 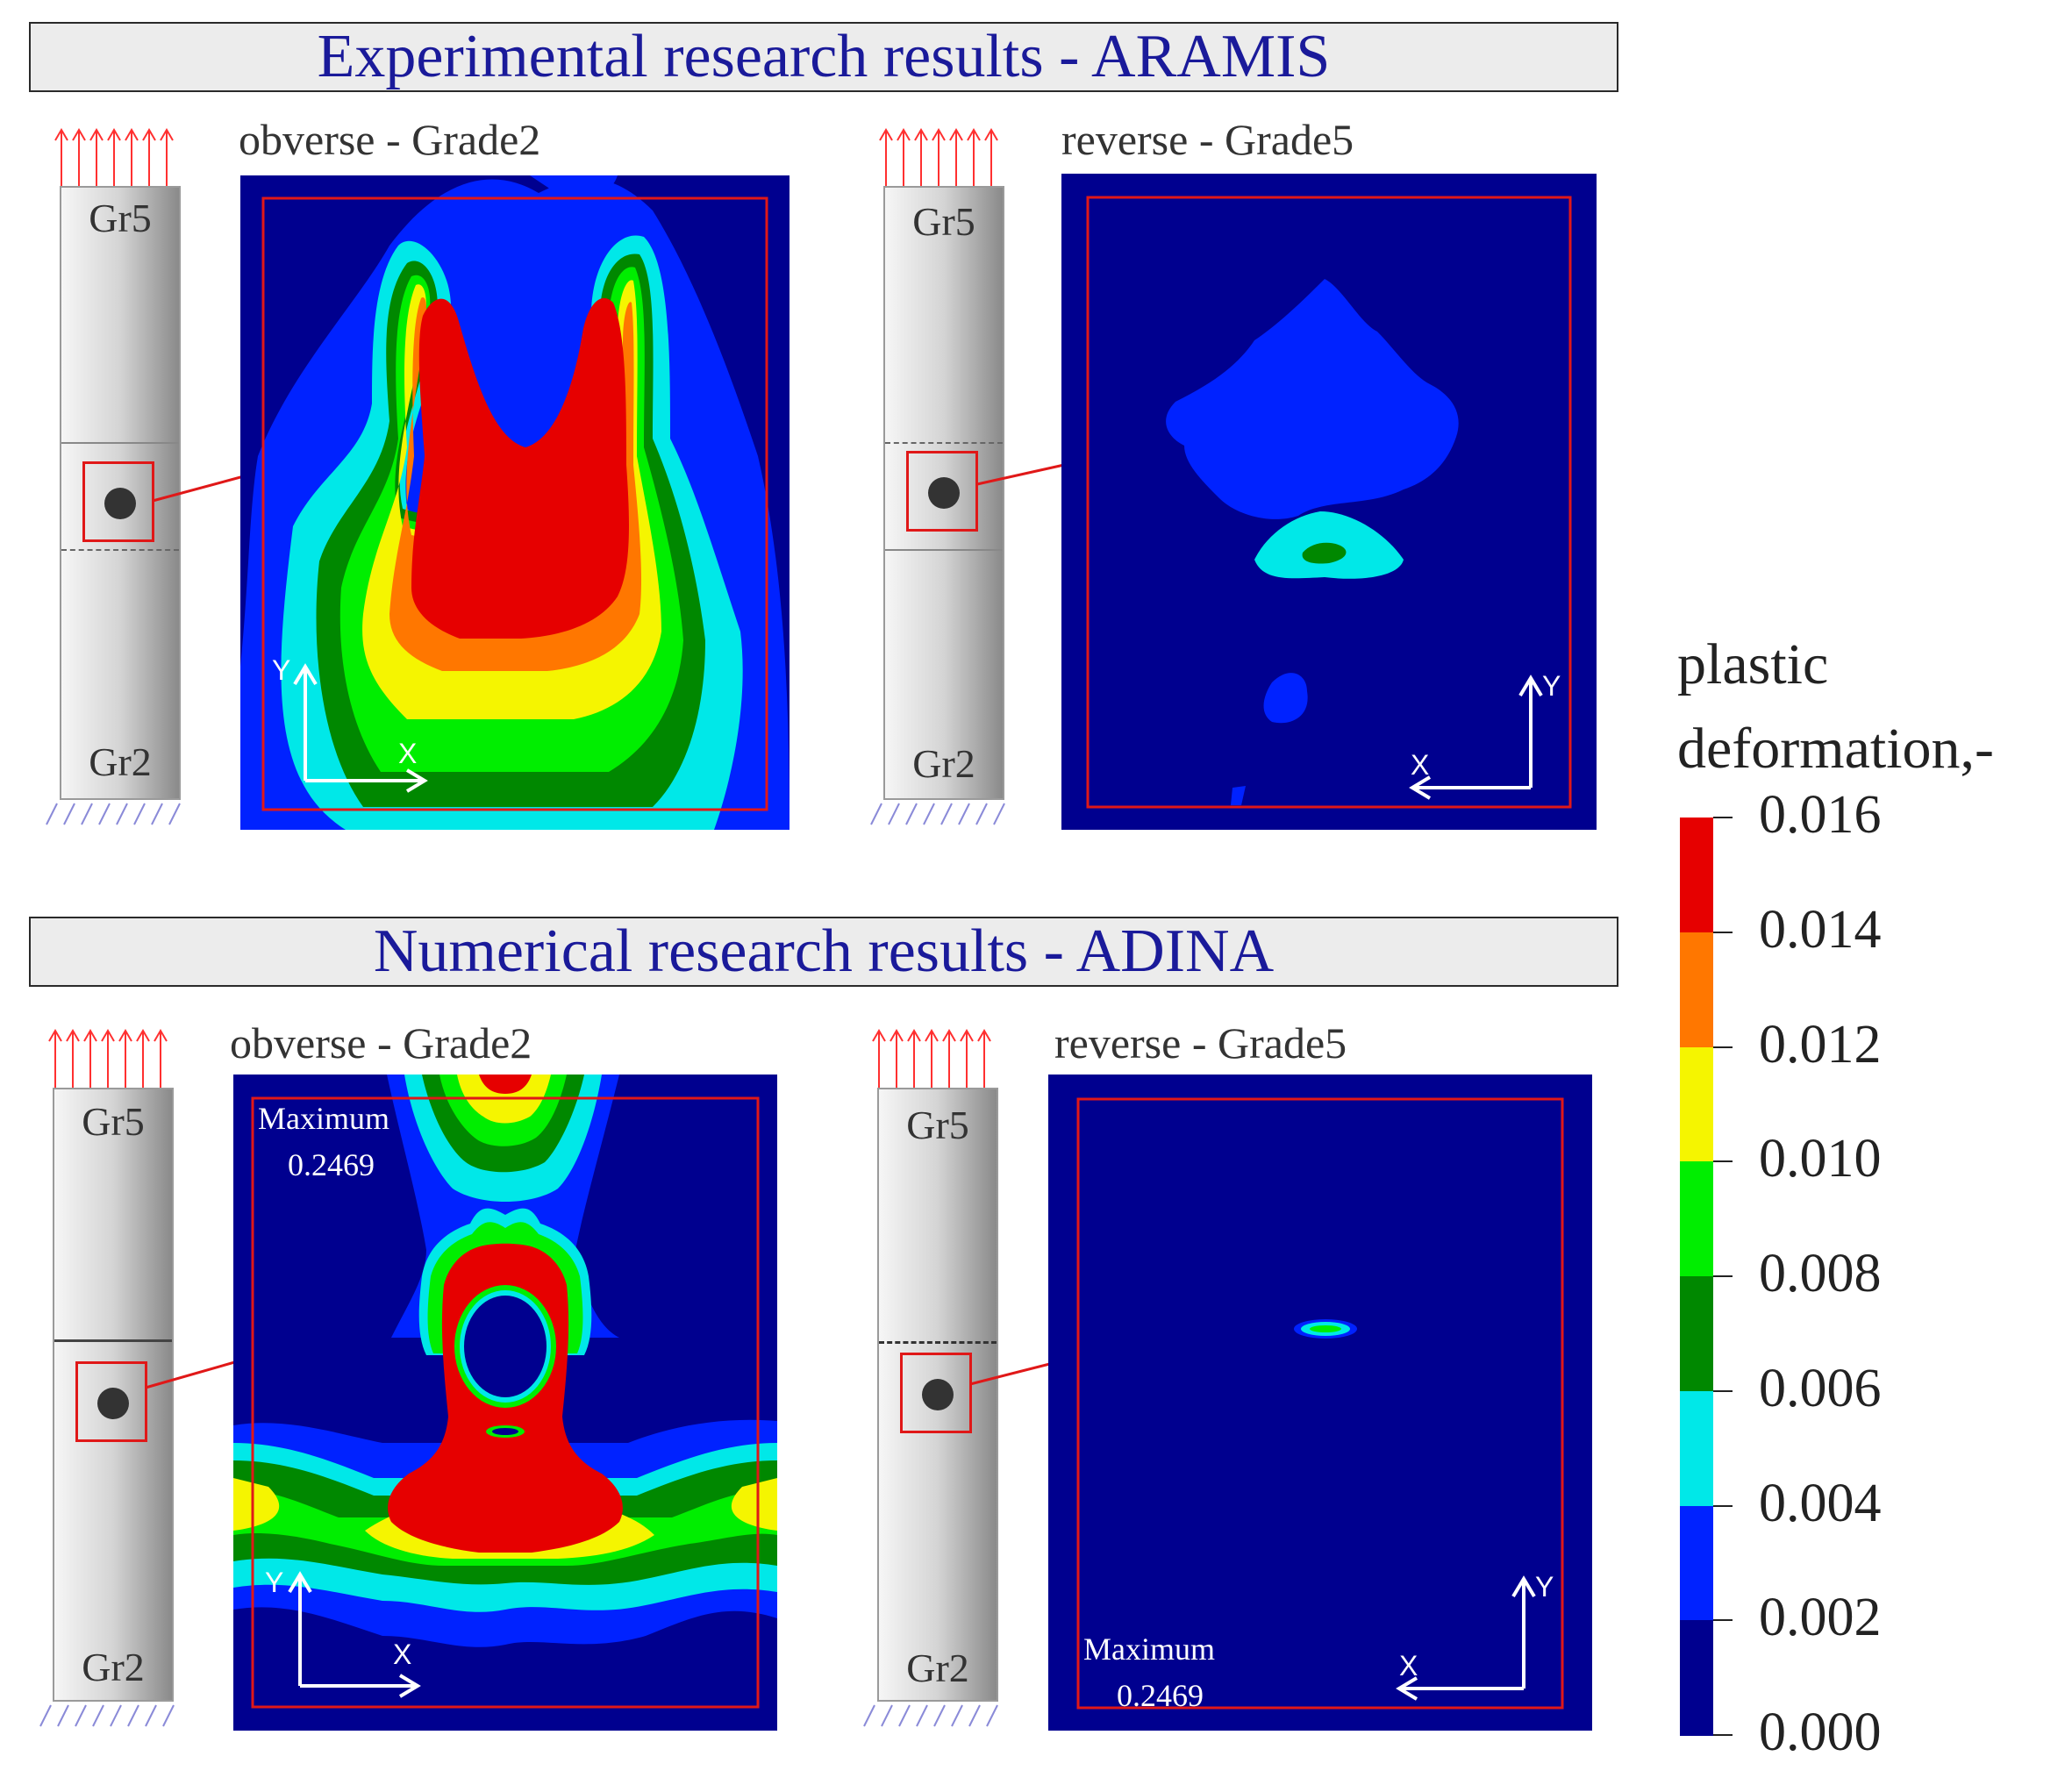 What do you see at coordinates (1821, 1503) in the screenshot?
I see `colorbar-tick-label: 0.004` at bounding box center [1821, 1503].